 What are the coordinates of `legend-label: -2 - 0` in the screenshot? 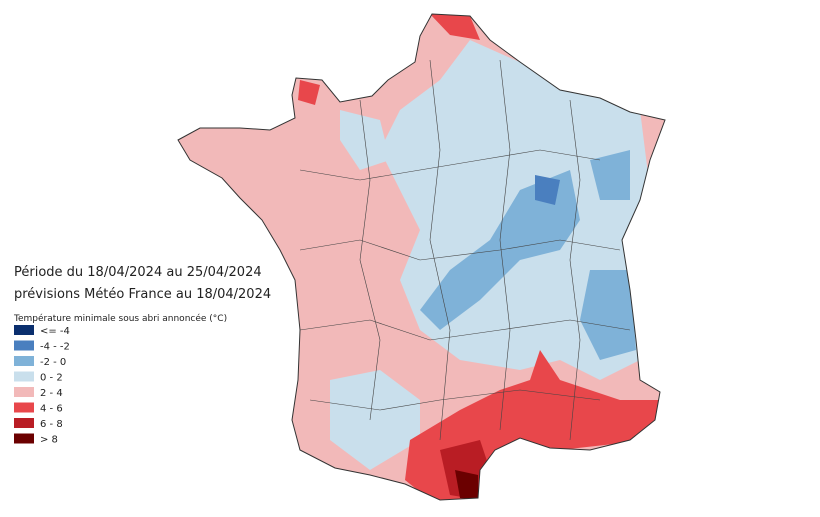 It's located at (53, 362).